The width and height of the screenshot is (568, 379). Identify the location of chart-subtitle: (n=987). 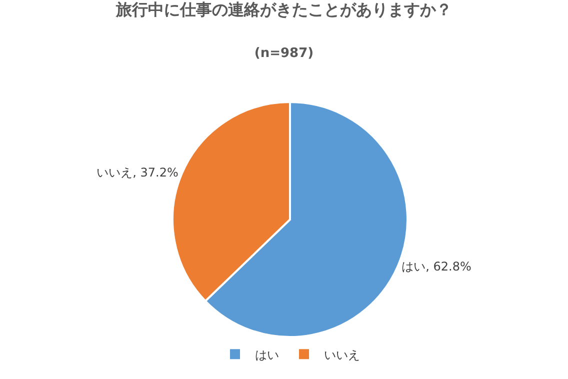
(284, 53).